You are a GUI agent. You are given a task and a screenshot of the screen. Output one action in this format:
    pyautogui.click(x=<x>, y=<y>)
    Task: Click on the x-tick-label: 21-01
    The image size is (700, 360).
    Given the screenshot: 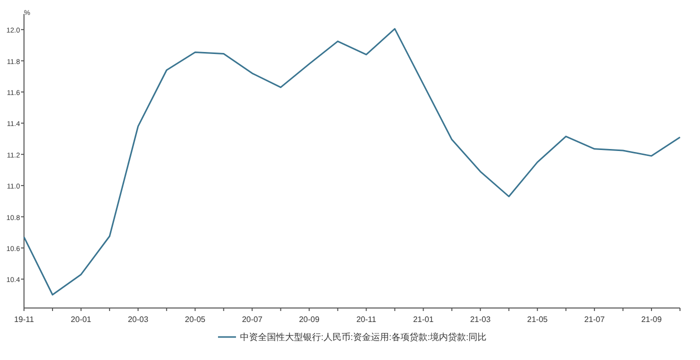 What is the action you would take?
    pyautogui.click(x=423, y=319)
    